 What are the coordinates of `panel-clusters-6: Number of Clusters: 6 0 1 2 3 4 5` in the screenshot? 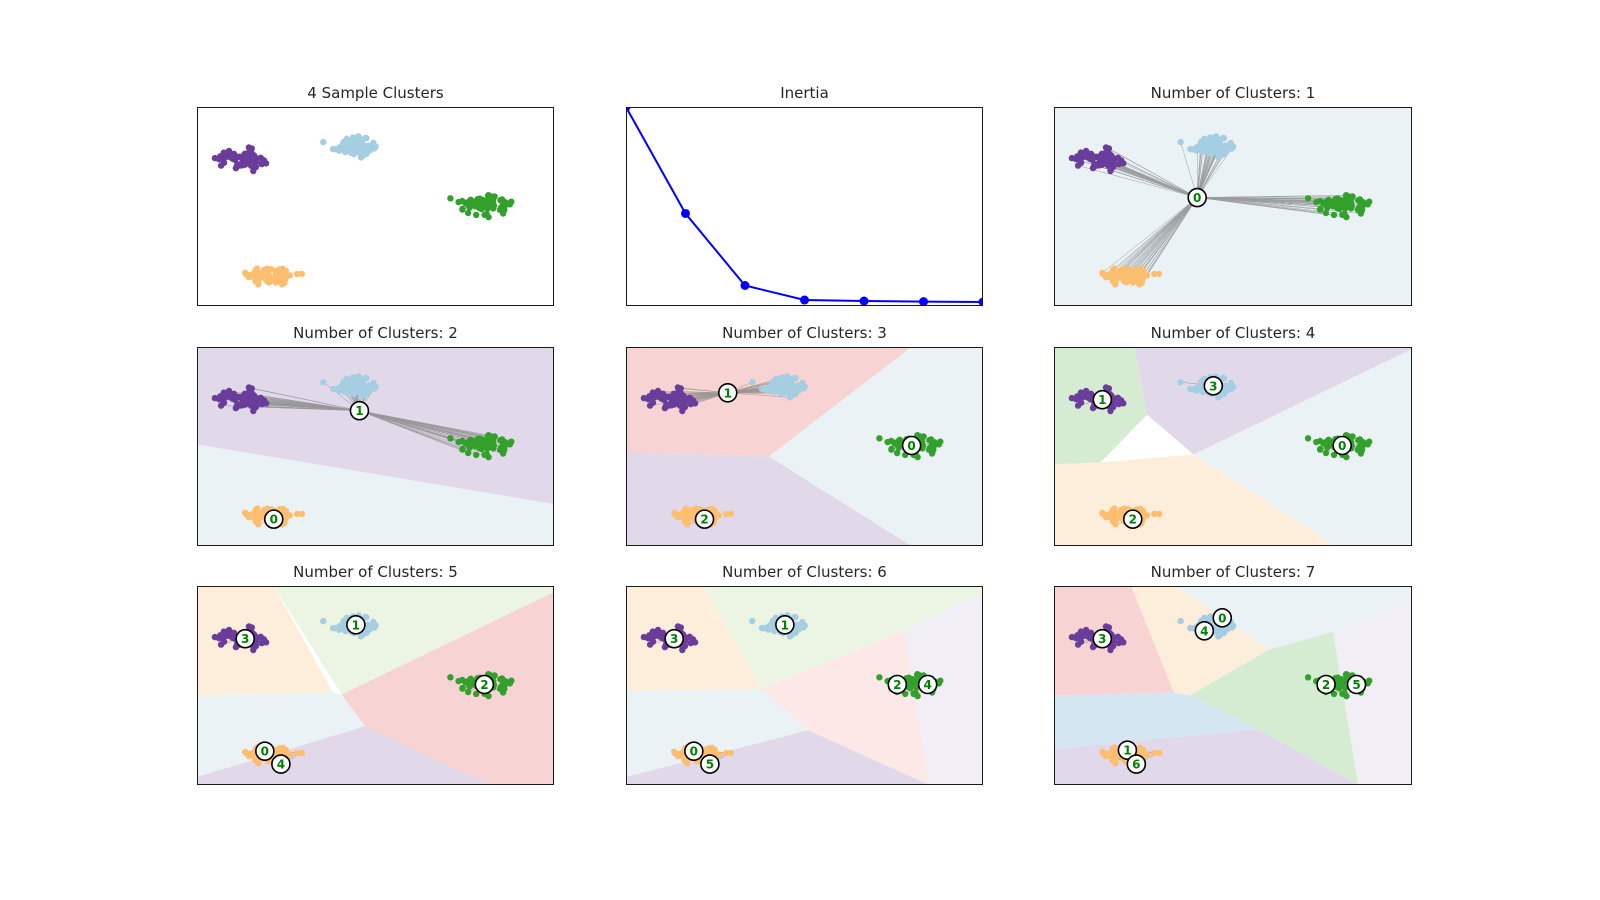 It's located at (804, 674).